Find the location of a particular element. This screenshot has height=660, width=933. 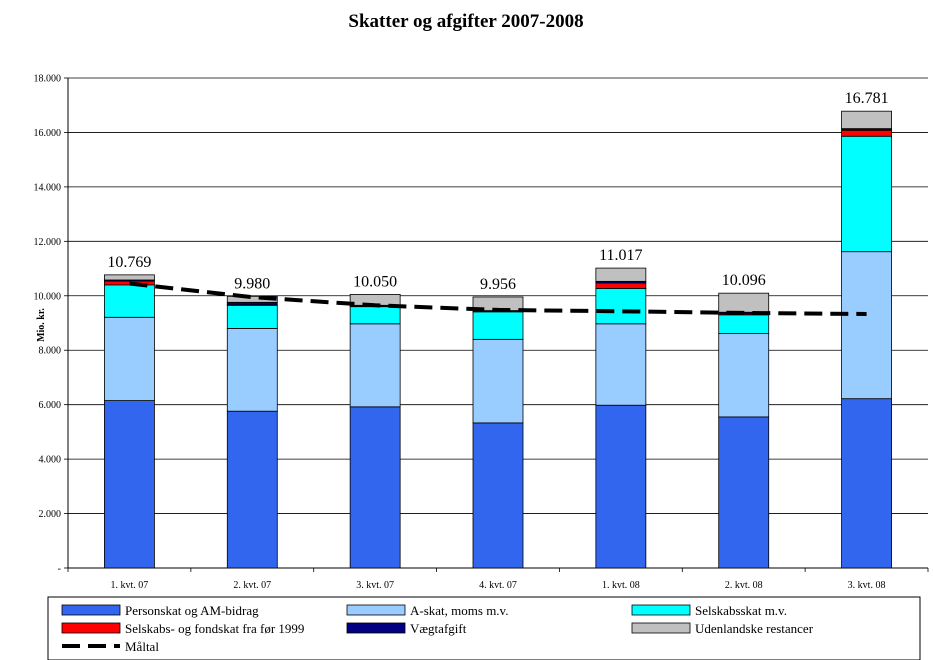

y-tick-label: 18.000 is located at coordinates (48, 79).